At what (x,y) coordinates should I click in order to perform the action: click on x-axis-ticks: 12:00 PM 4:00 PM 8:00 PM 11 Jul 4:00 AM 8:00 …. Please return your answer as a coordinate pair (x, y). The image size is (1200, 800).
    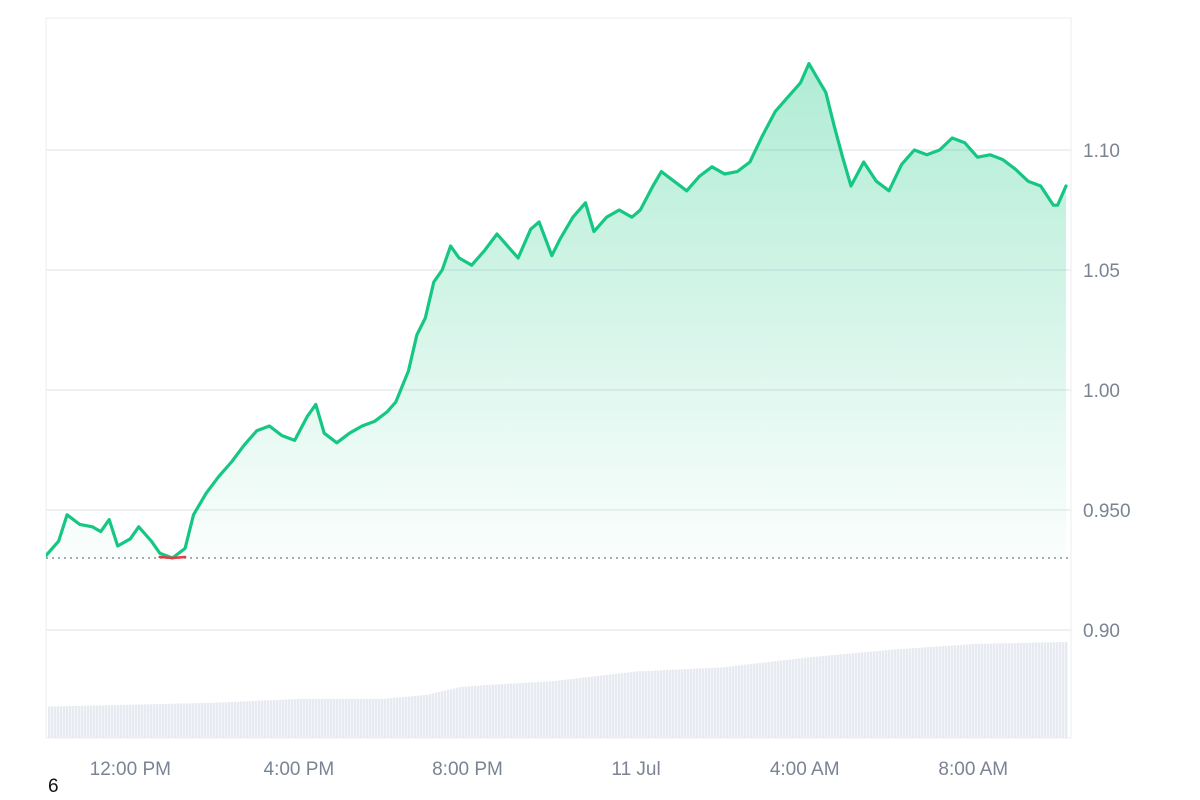
    Looking at the image, I should click on (549, 769).